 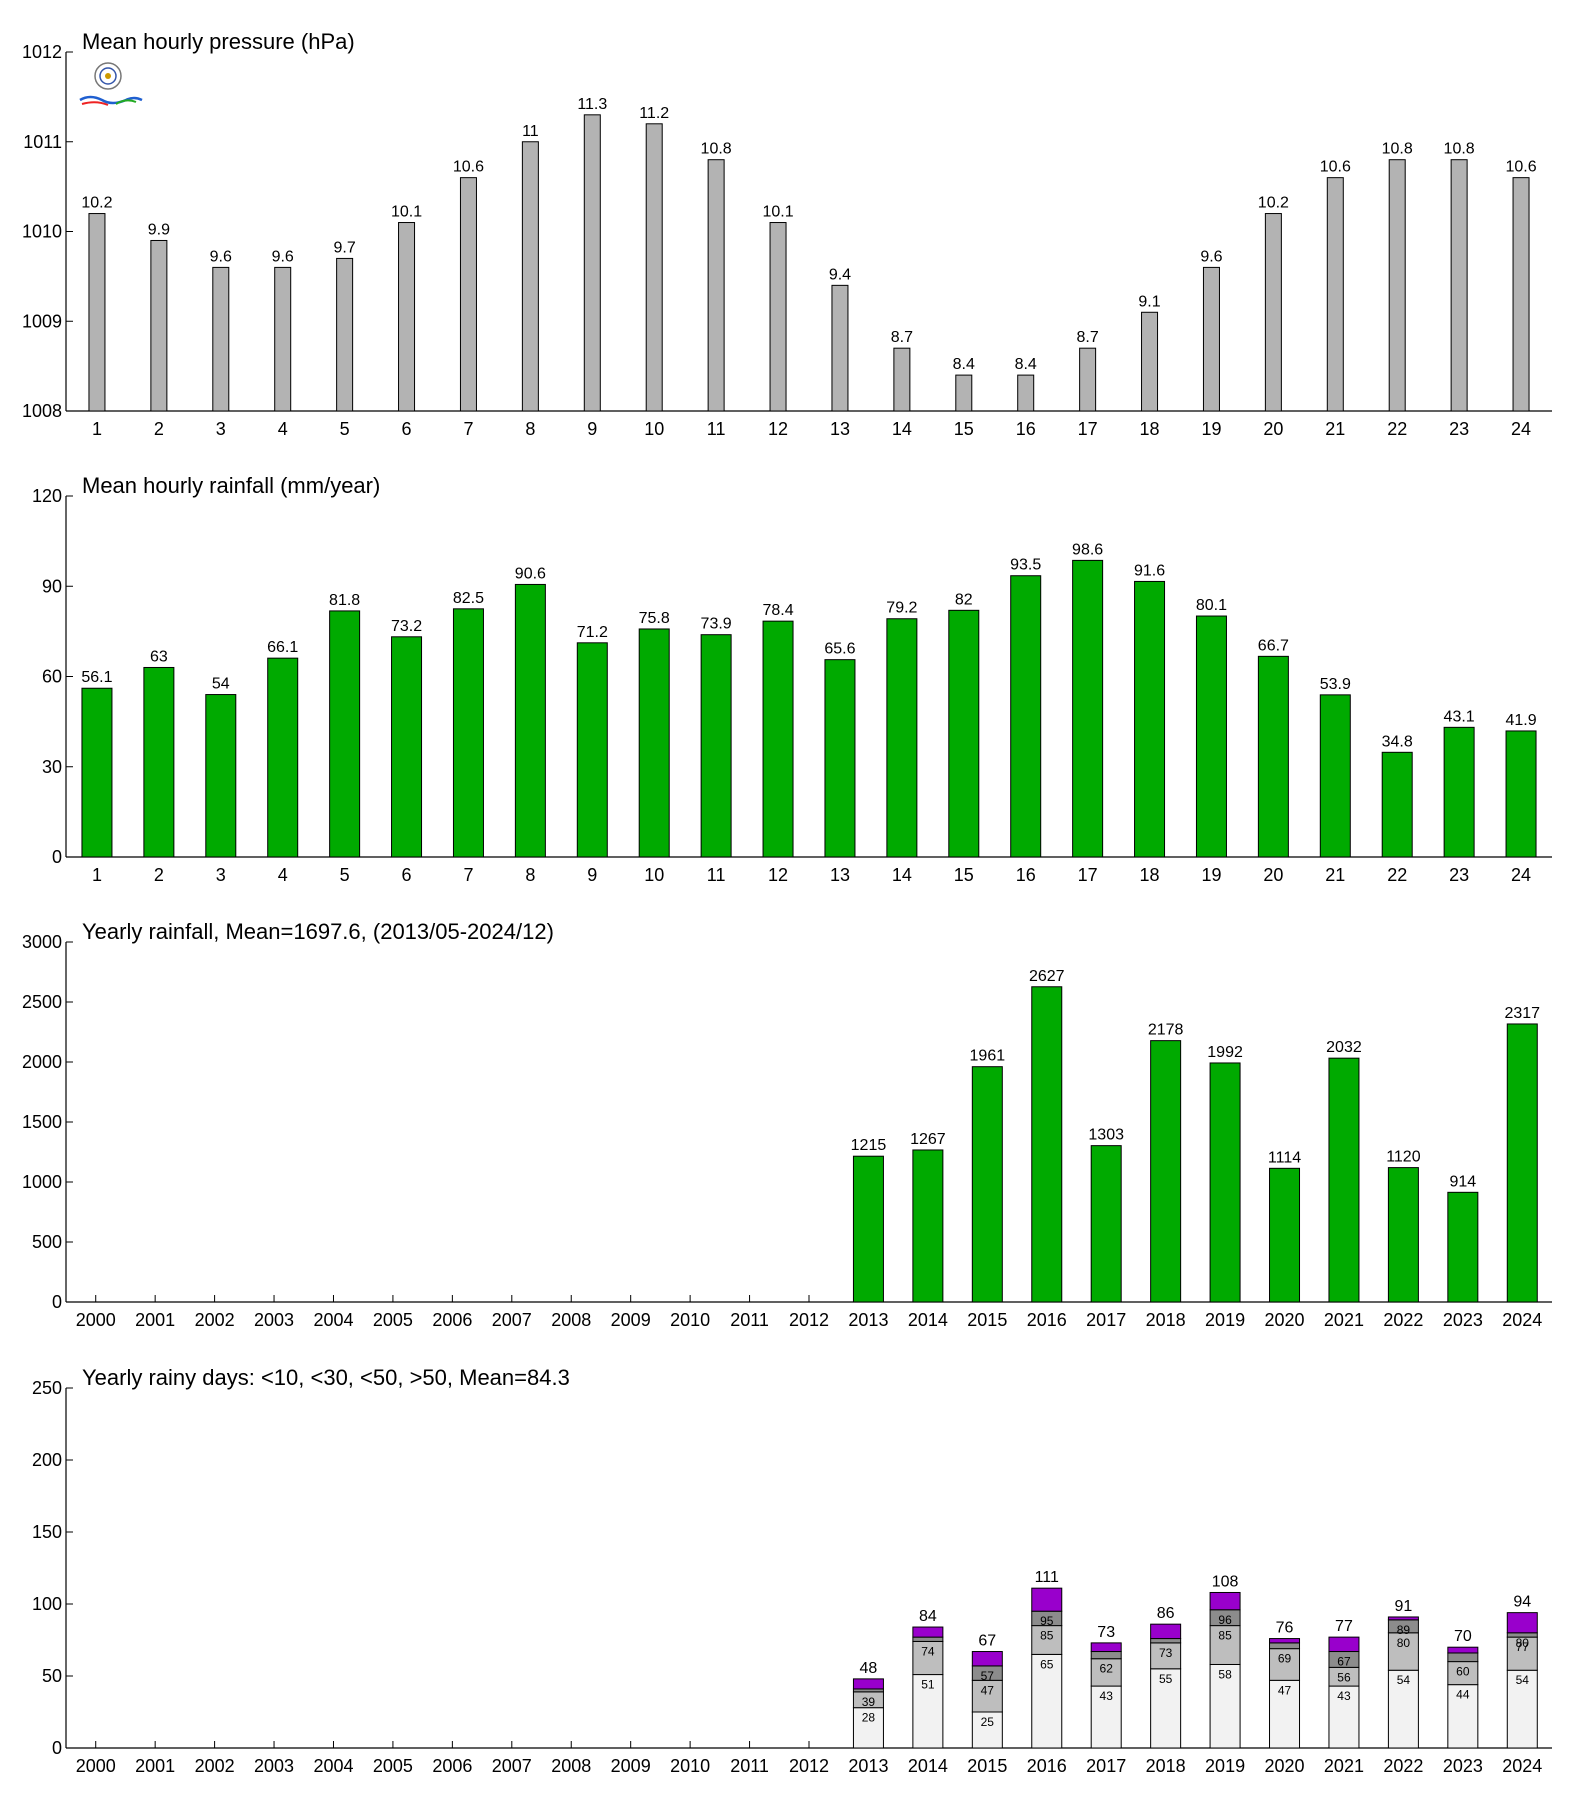 I want to click on segment-label: 62, so click(x=1107, y=1669).